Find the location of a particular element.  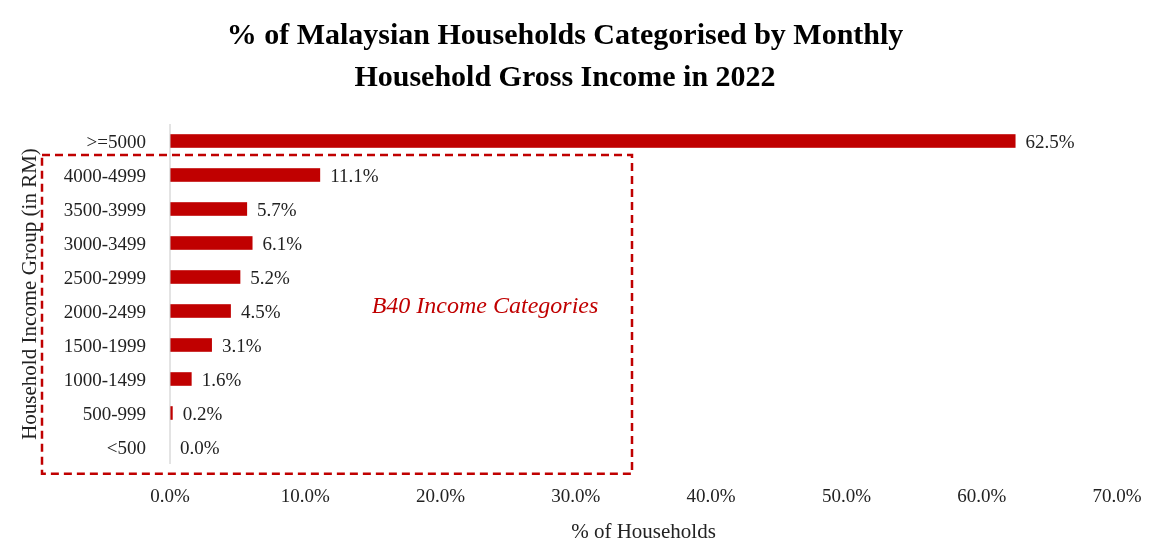

x-tick-label: 10.0% is located at coordinates (305, 495).